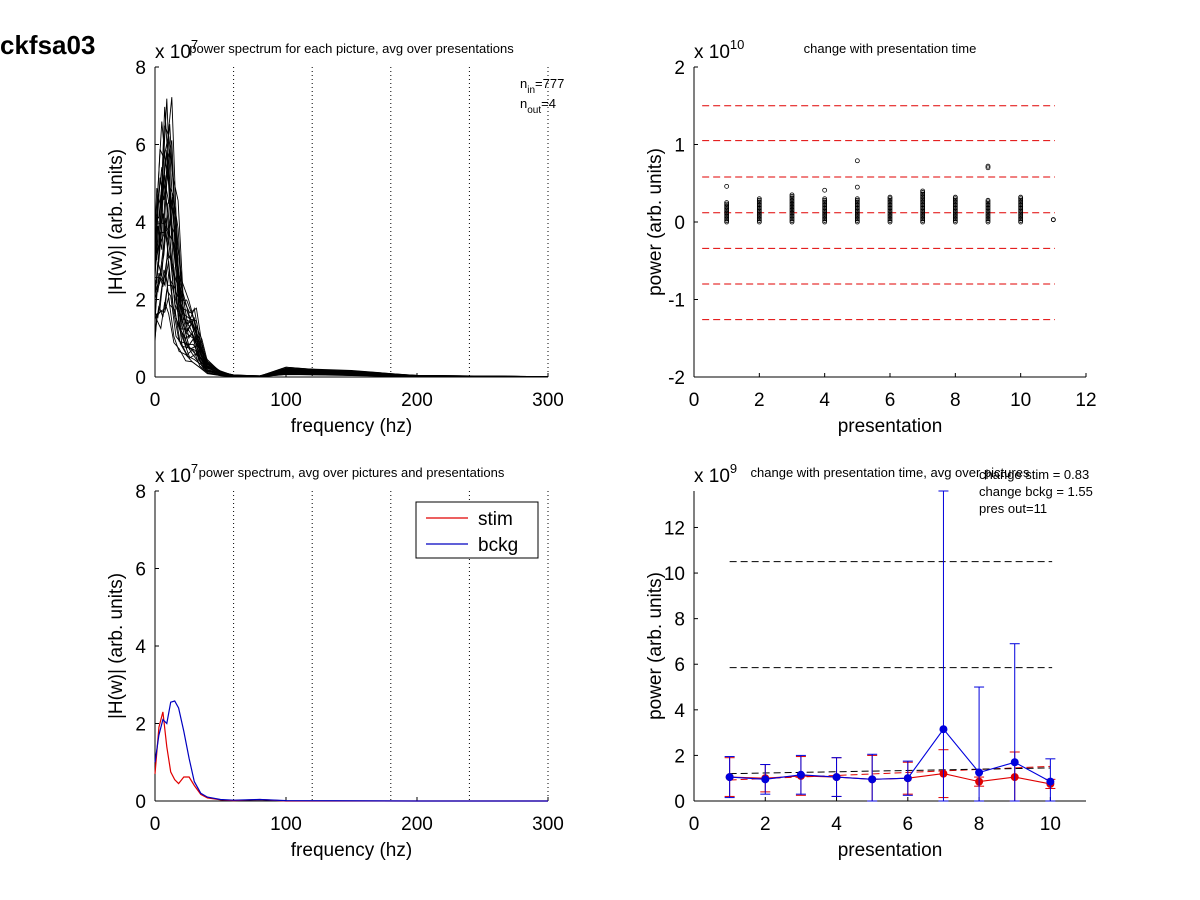  I want to click on br-annotation: pres out=11, so click(1013, 508).